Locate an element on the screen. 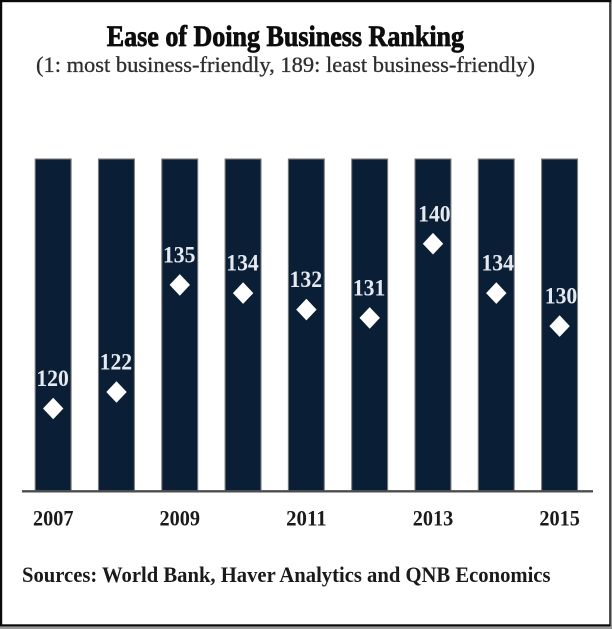 This screenshot has height=629, width=612. svg-text: 130 is located at coordinates (561, 296).